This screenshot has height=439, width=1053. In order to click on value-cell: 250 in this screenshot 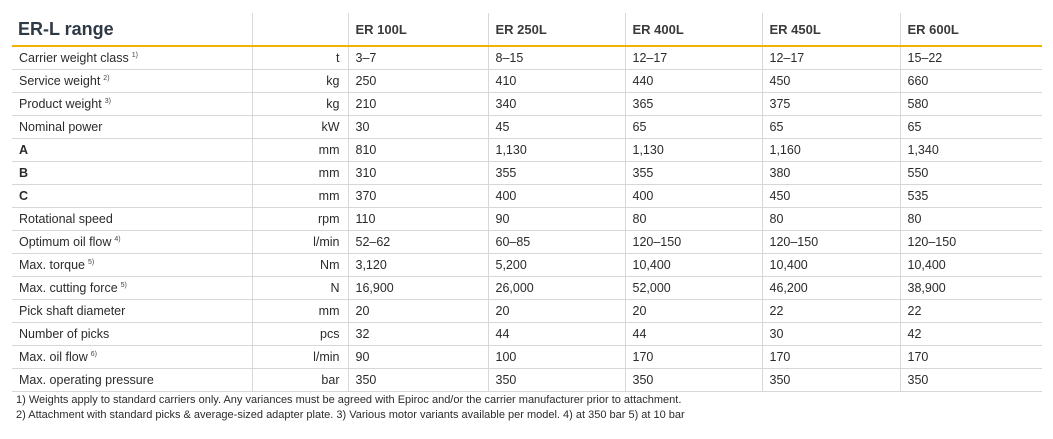, I will do `click(418, 81)`.